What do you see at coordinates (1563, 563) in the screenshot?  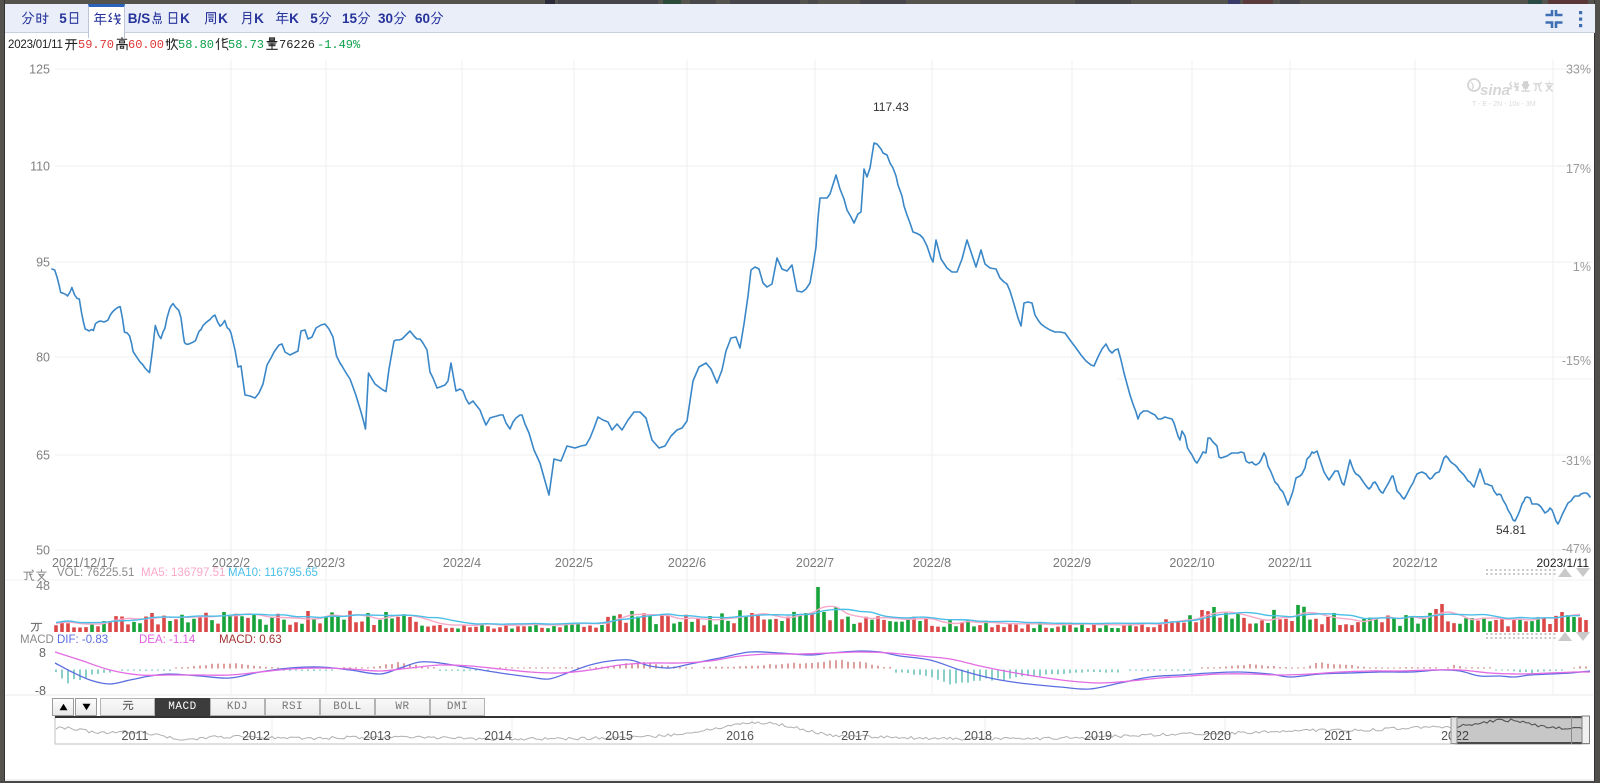 I see `svg-text: 2023/1/11` at bounding box center [1563, 563].